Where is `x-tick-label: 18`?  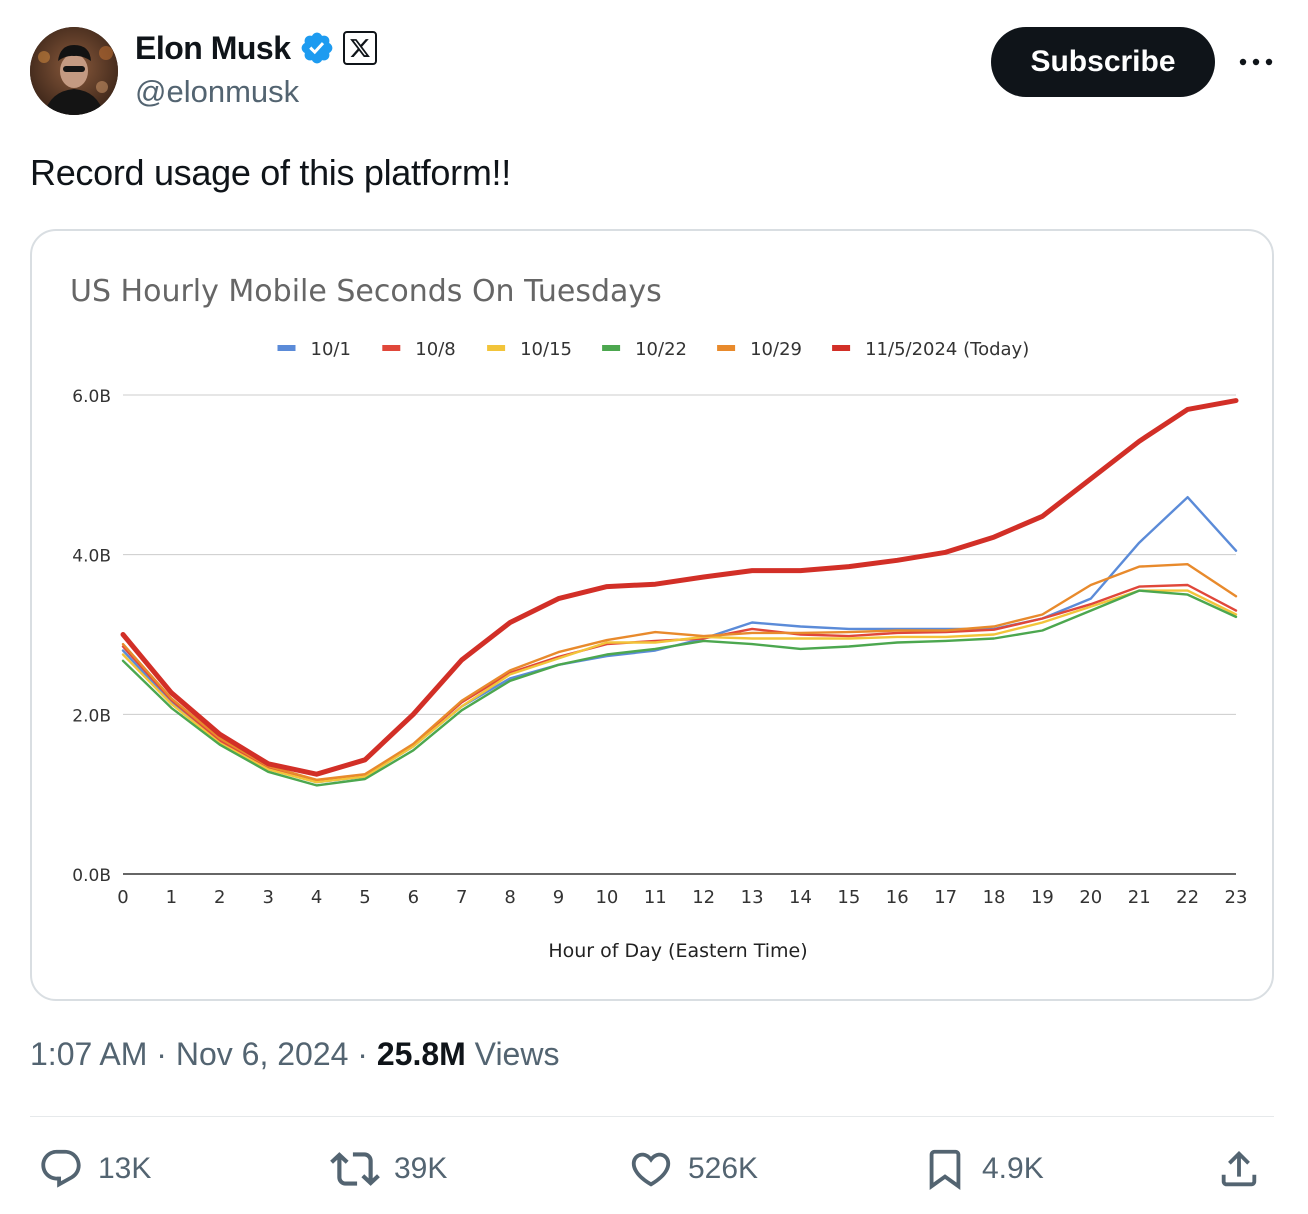 x-tick-label: 18 is located at coordinates (994, 897).